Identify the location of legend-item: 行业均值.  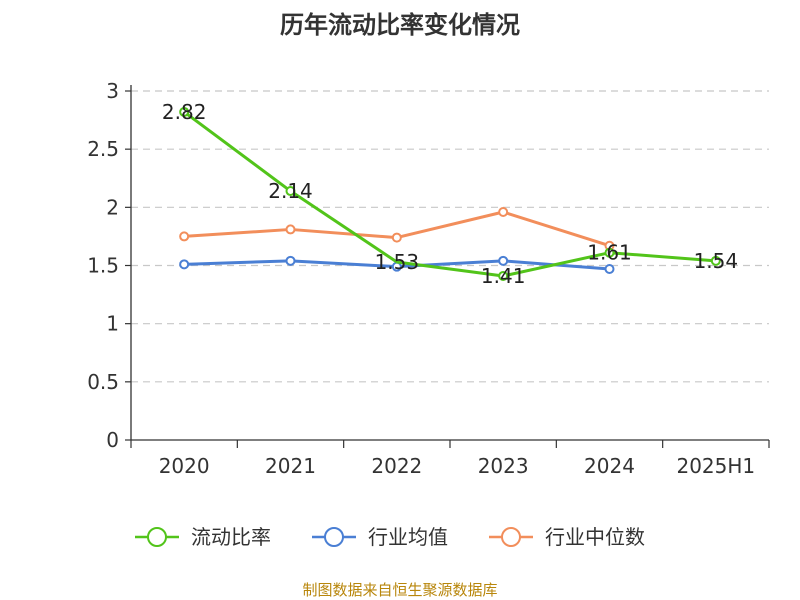
(380, 537).